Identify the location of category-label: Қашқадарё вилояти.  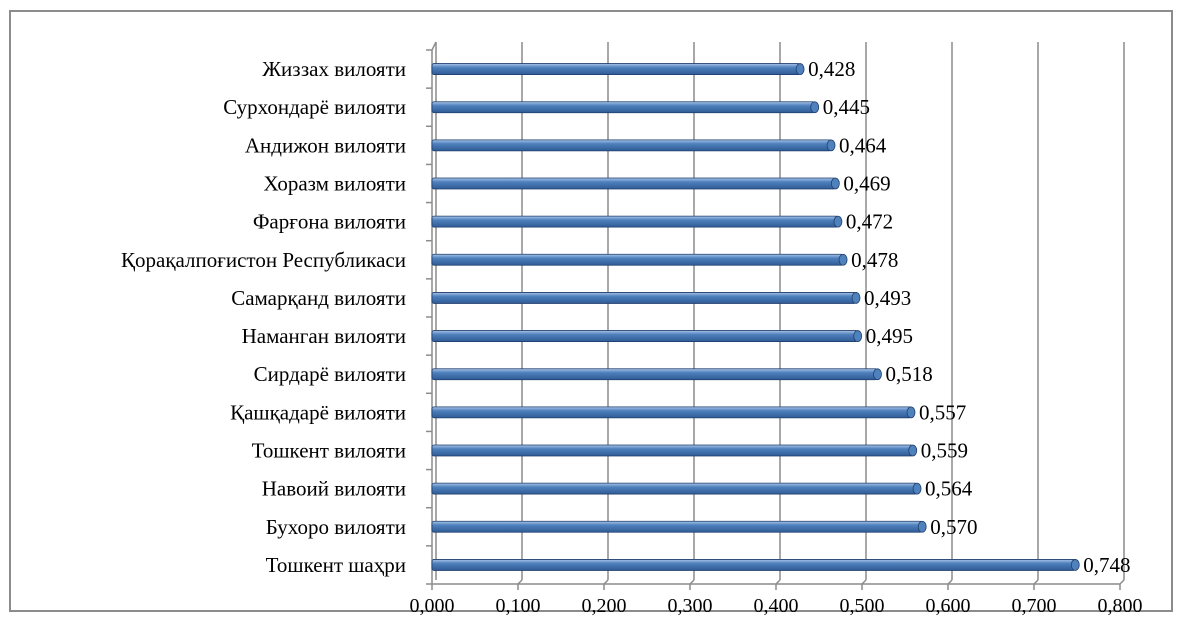
(318, 412).